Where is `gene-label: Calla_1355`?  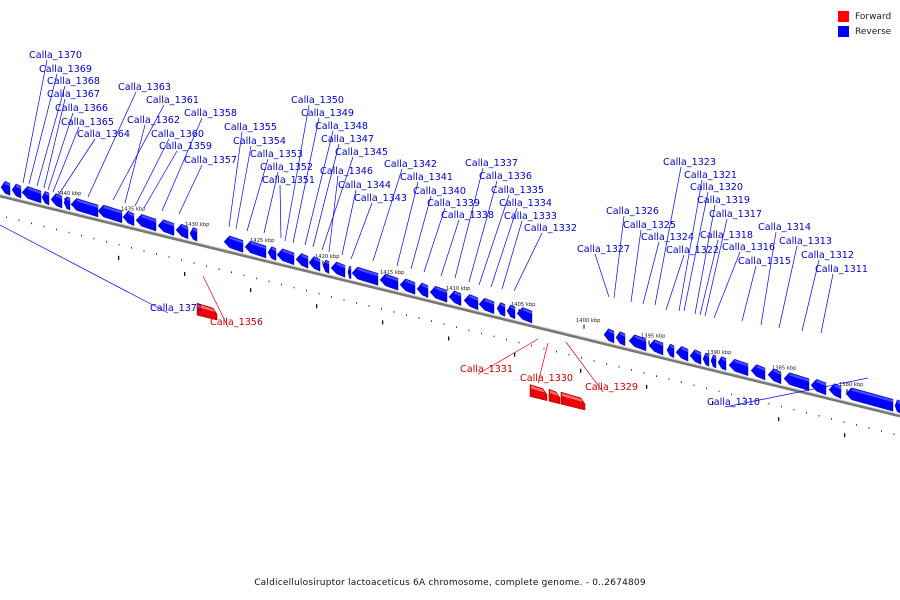 gene-label: Calla_1355 is located at coordinates (250, 127).